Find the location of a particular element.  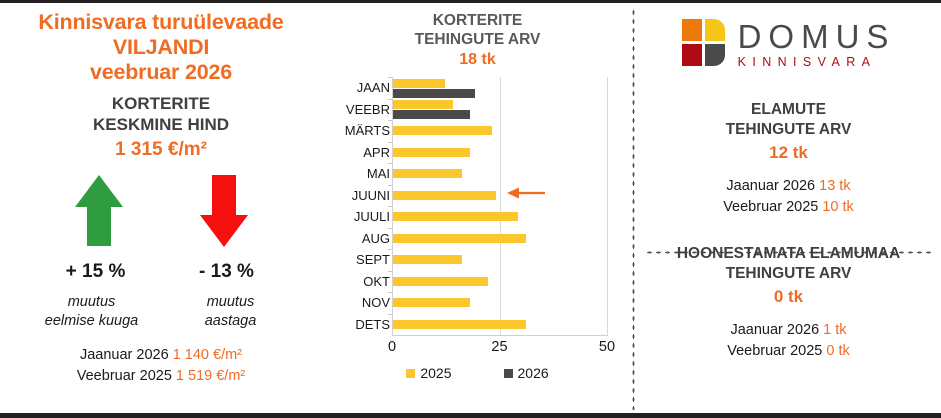

vertical-dotted-divider is located at coordinates (633, 209).